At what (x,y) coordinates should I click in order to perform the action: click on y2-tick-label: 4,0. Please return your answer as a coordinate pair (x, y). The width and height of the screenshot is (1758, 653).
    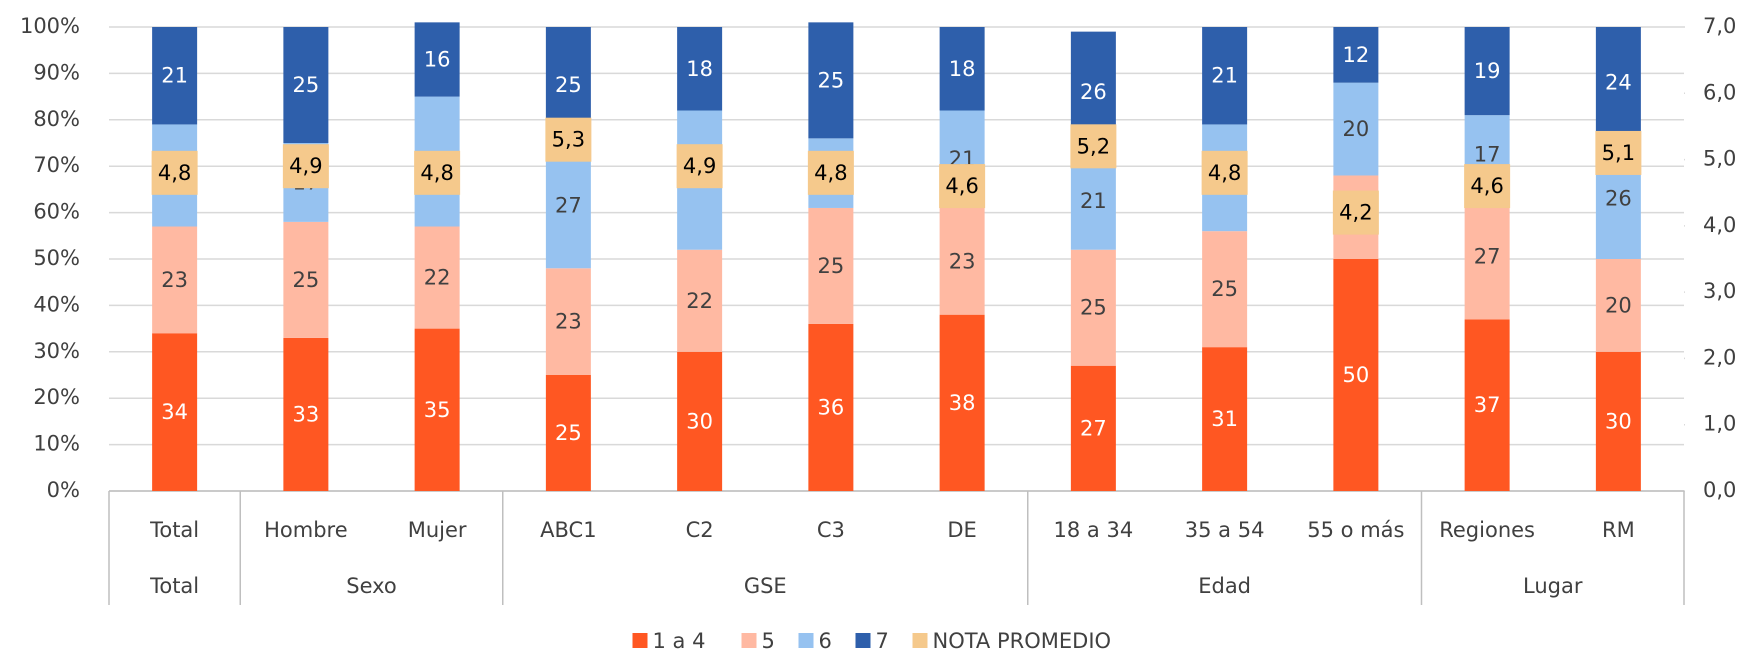
    Looking at the image, I should click on (1719, 225).